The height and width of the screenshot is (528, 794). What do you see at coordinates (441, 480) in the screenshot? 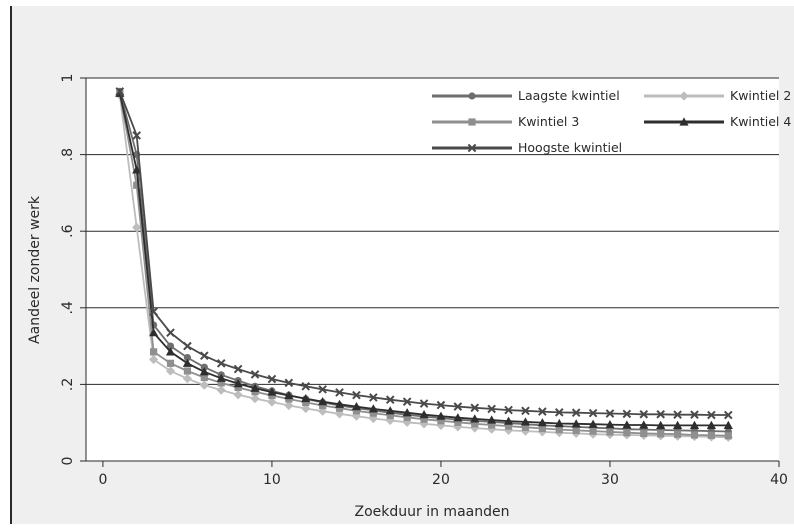
I see `x-tick-label: 20` at bounding box center [441, 480].